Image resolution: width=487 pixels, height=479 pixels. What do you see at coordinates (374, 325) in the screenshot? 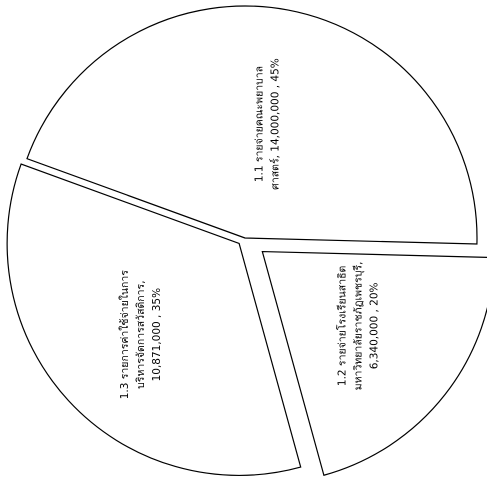
I see `slice-label-line: 6,340,000 , 20%` at bounding box center [374, 325].